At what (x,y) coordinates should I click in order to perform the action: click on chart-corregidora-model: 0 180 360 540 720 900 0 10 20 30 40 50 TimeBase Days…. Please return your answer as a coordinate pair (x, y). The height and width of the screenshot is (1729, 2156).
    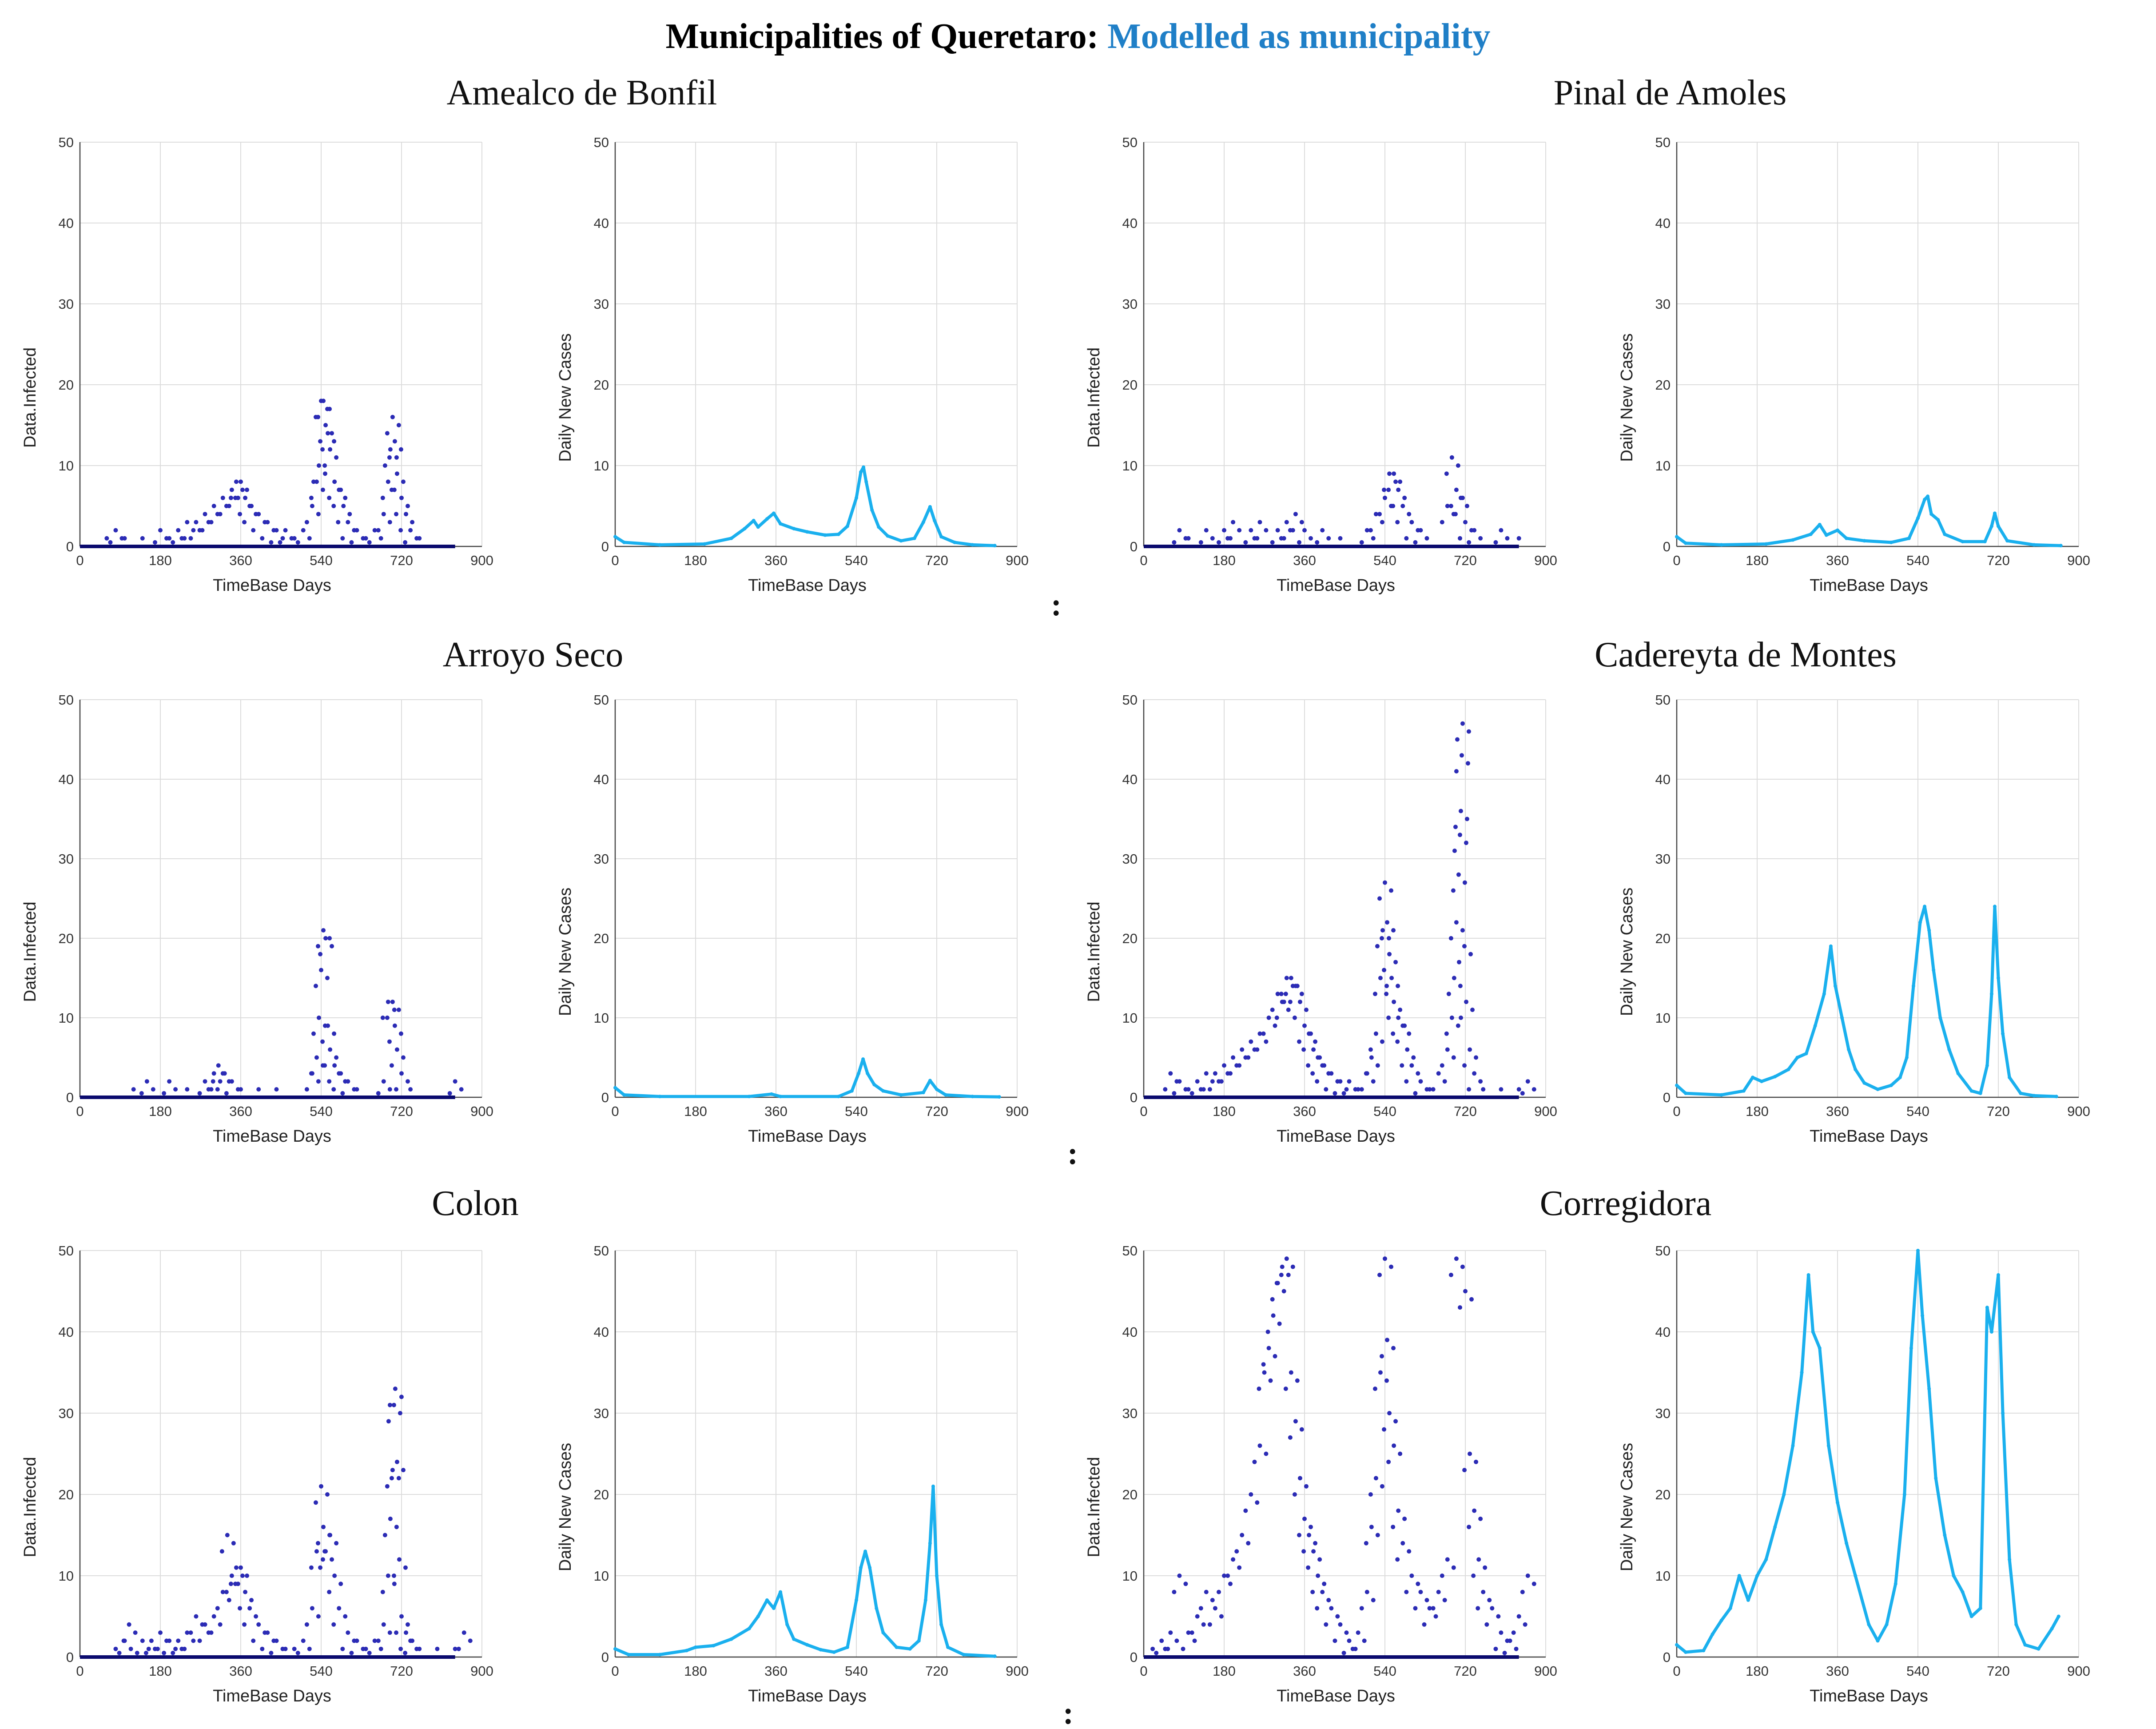
    Looking at the image, I should click on (1854, 1474).